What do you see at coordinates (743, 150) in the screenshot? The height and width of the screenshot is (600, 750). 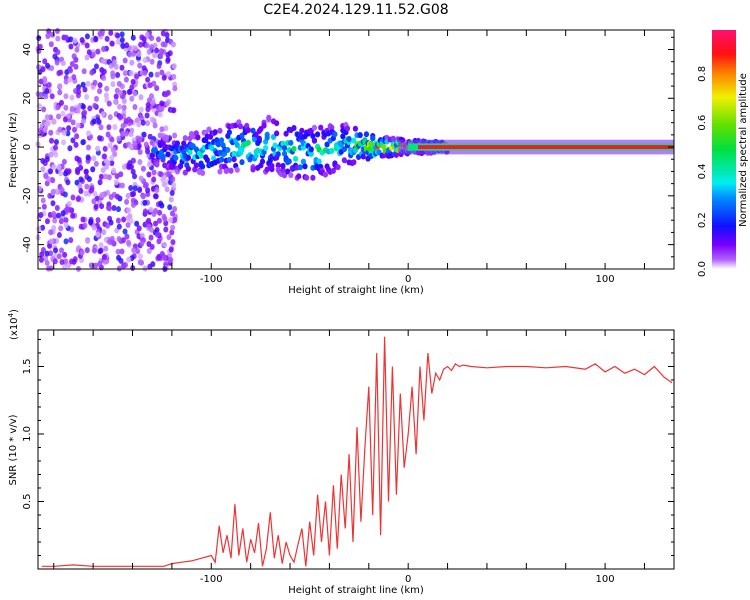 I see `colorbar-label: Normalized spectral amplitude` at bounding box center [743, 150].